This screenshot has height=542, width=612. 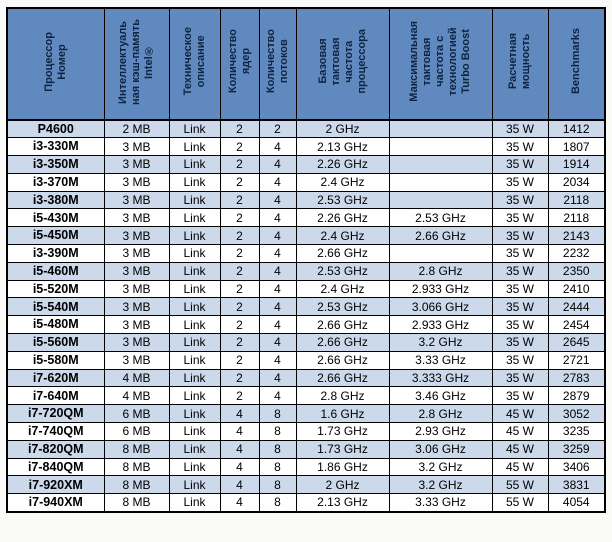 I want to click on processor-number-cell: i5-580M, so click(x=55, y=360).